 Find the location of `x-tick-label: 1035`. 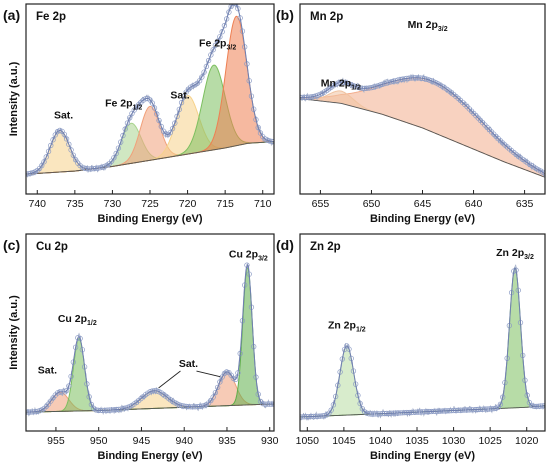

x-tick-label: 1035 is located at coordinates (417, 441).